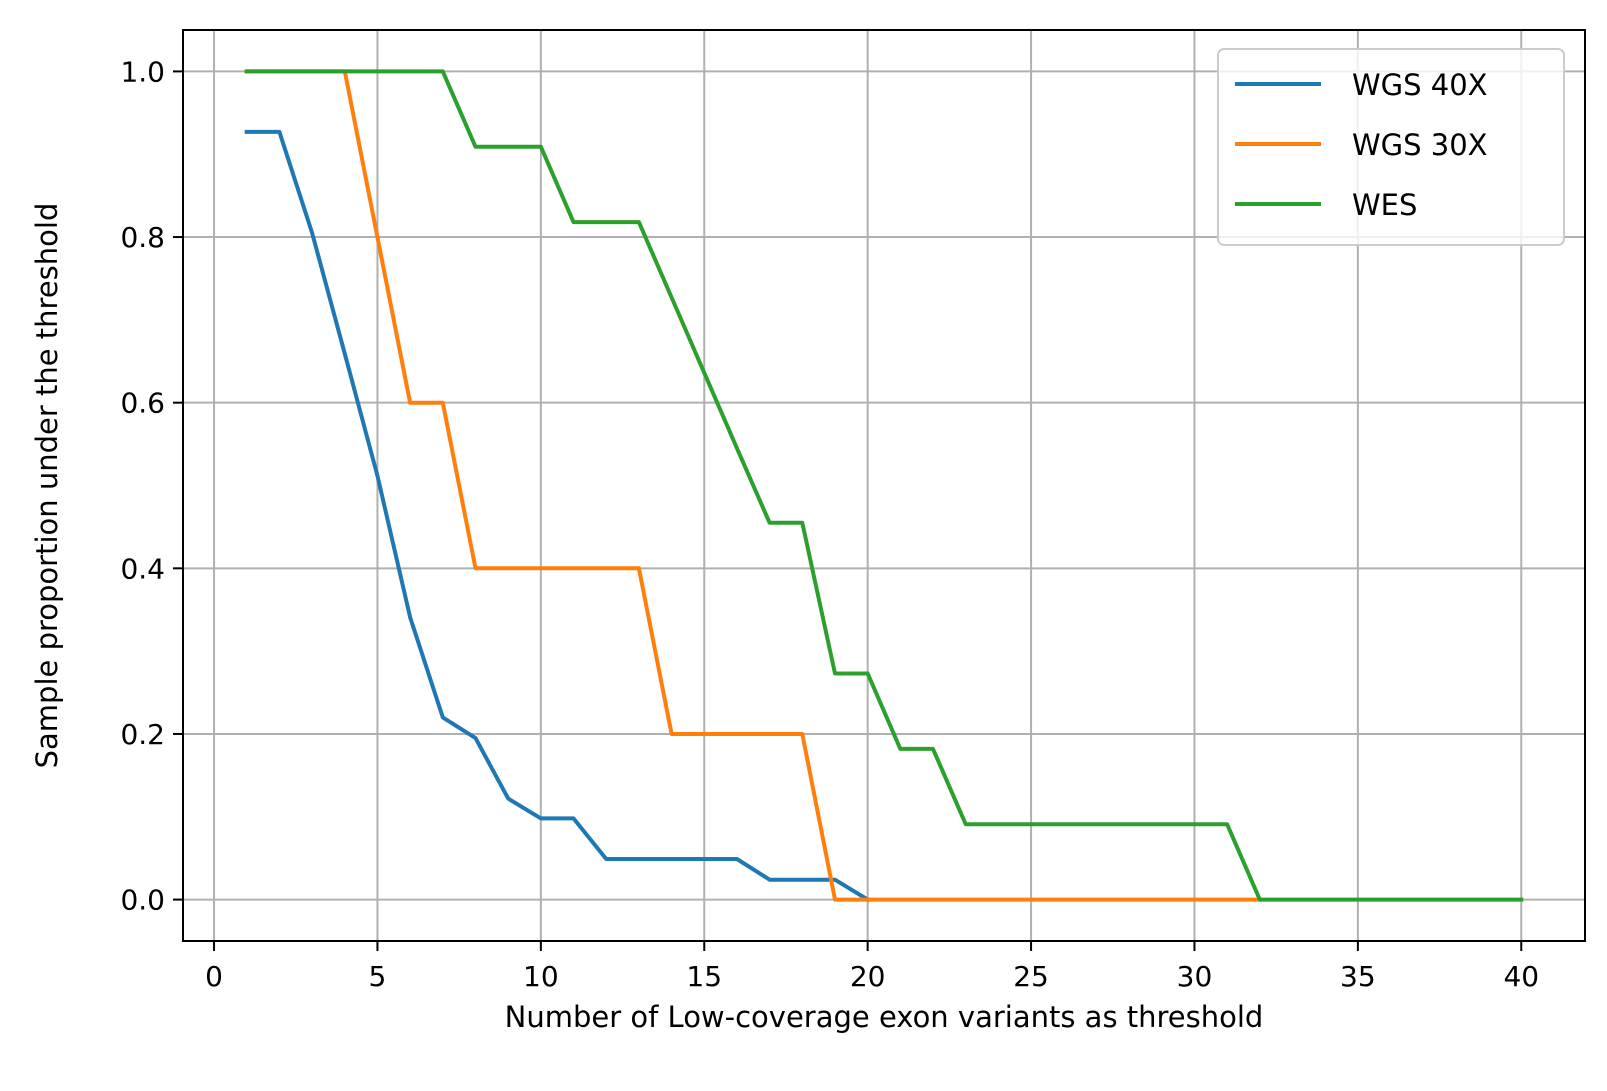 The height and width of the screenshot is (1091, 1607). What do you see at coordinates (142, 71) in the screenshot?
I see `y-tick-label: 1.0` at bounding box center [142, 71].